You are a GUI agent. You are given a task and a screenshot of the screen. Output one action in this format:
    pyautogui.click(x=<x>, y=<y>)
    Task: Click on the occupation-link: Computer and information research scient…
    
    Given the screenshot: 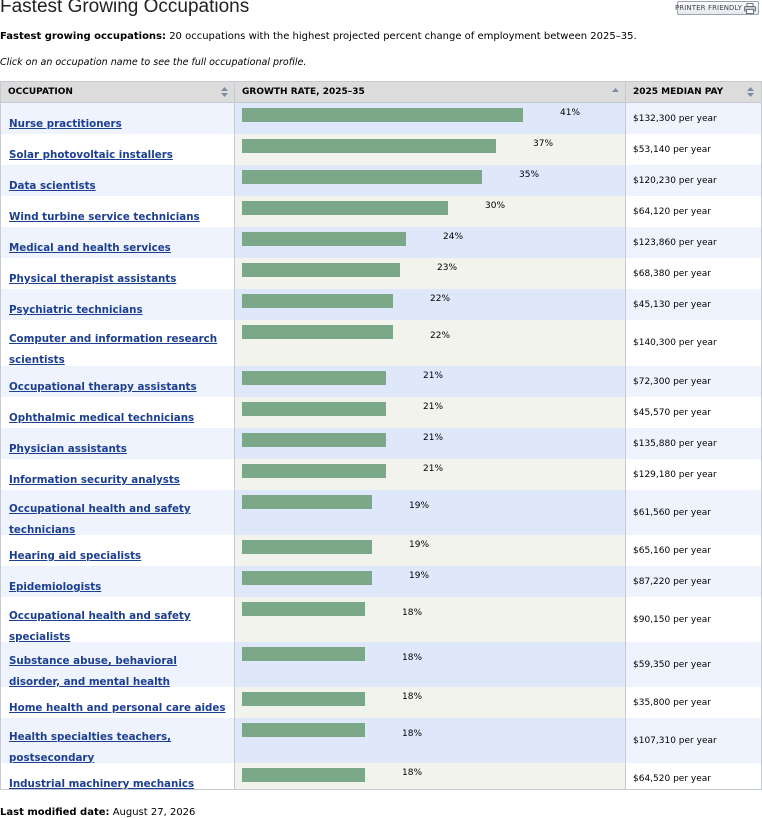 What is the action you would take?
    pyautogui.click(x=113, y=349)
    